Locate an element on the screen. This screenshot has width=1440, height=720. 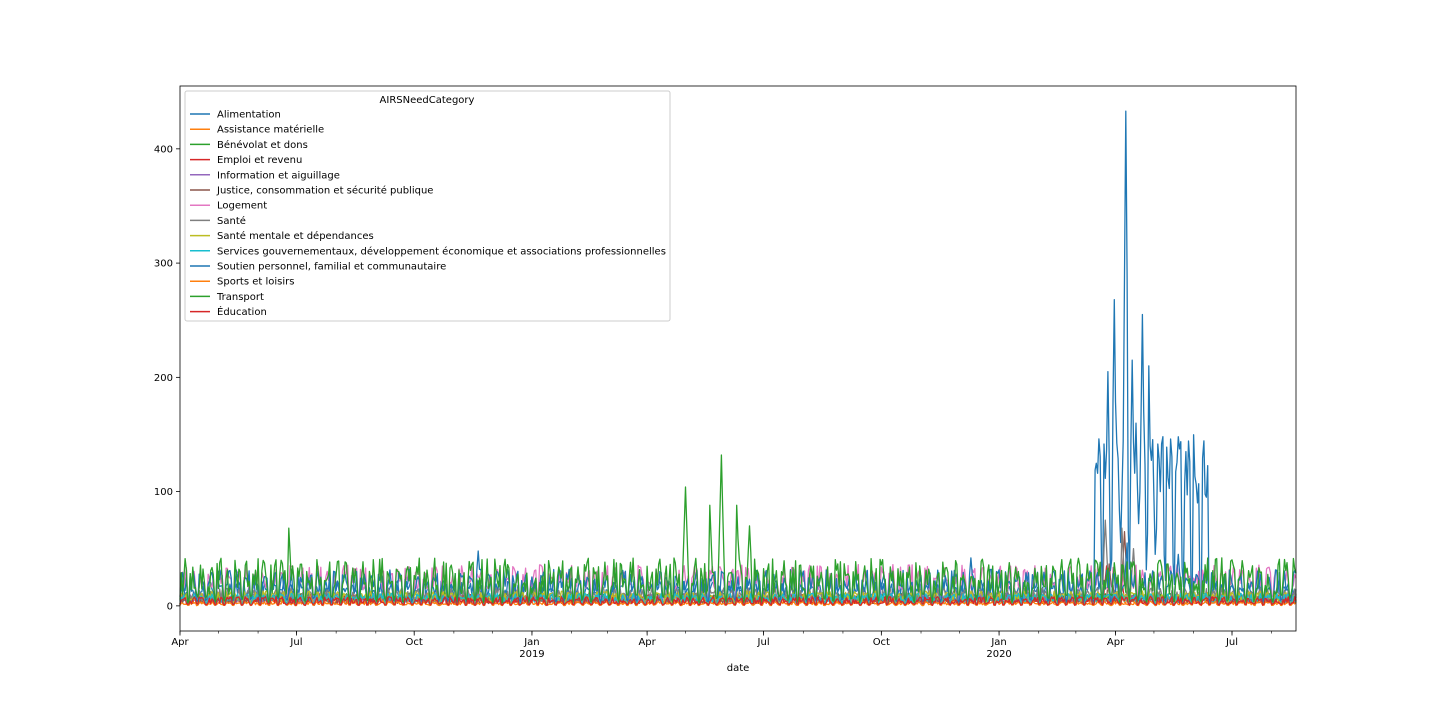
y-tick-label: 300 is located at coordinates (163, 264).